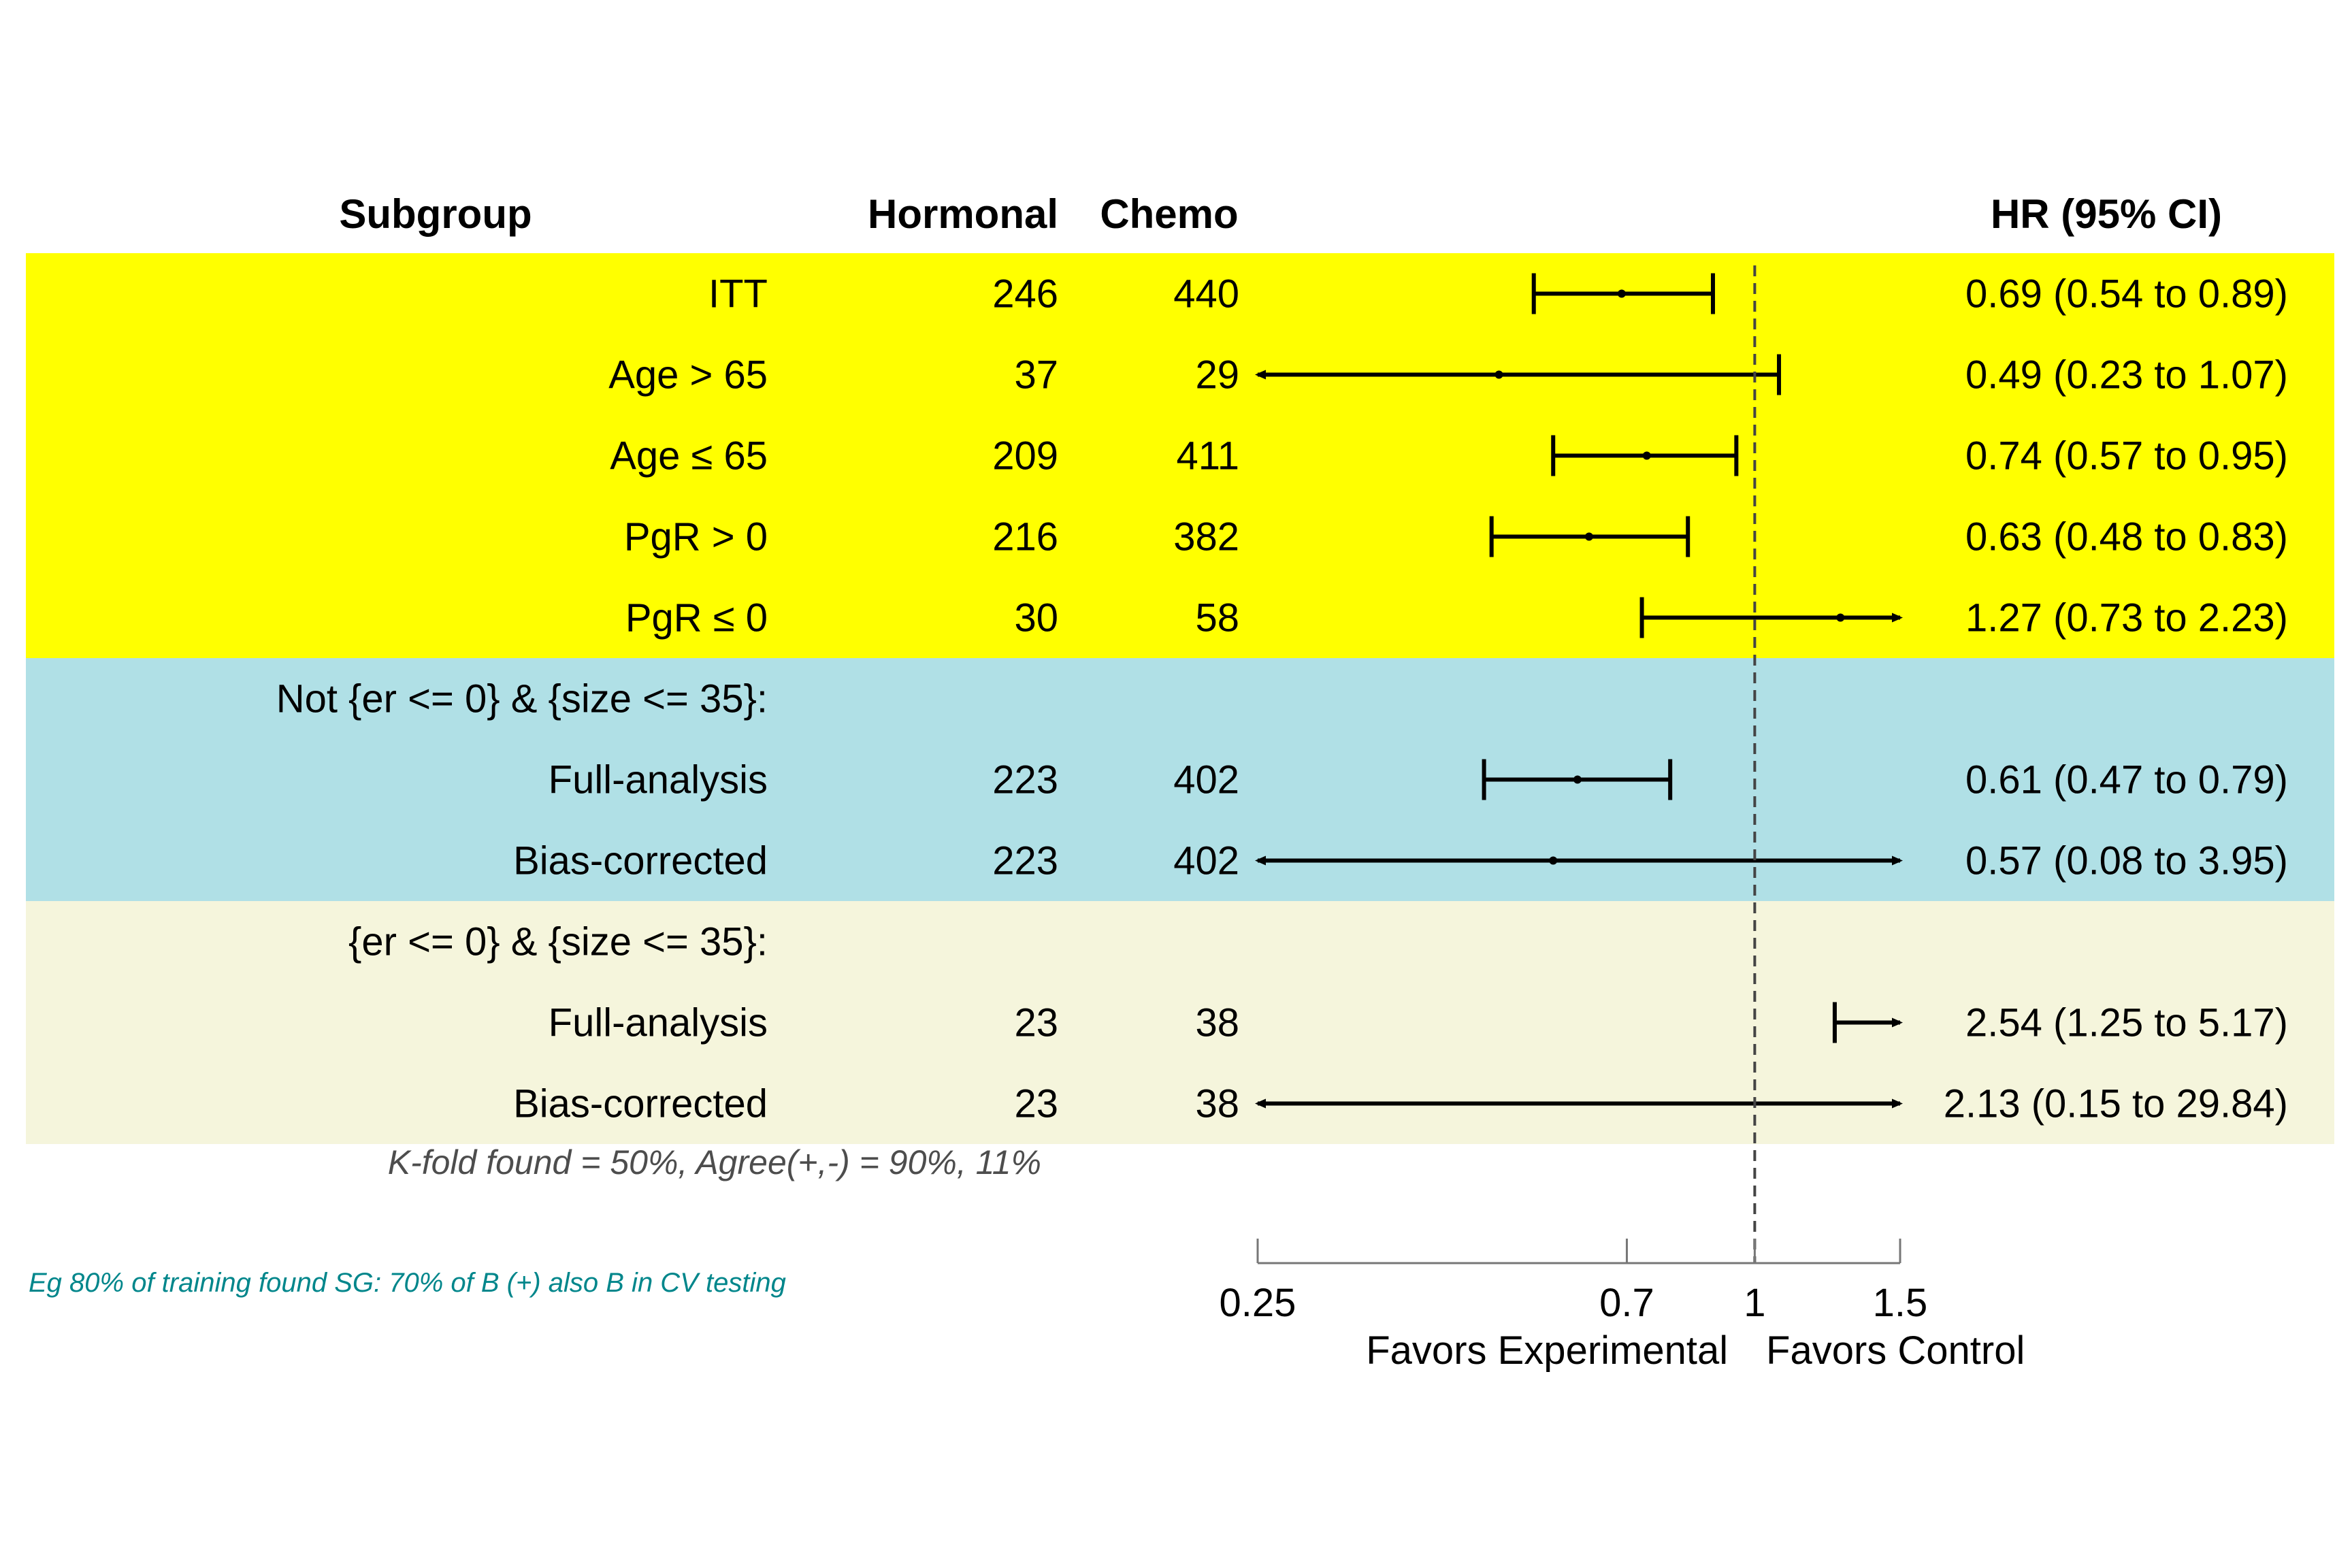 This screenshot has height=1568, width=2352. What do you see at coordinates (1258, 1303) in the screenshot?
I see `axis-tick-label: 0.25` at bounding box center [1258, 1303].